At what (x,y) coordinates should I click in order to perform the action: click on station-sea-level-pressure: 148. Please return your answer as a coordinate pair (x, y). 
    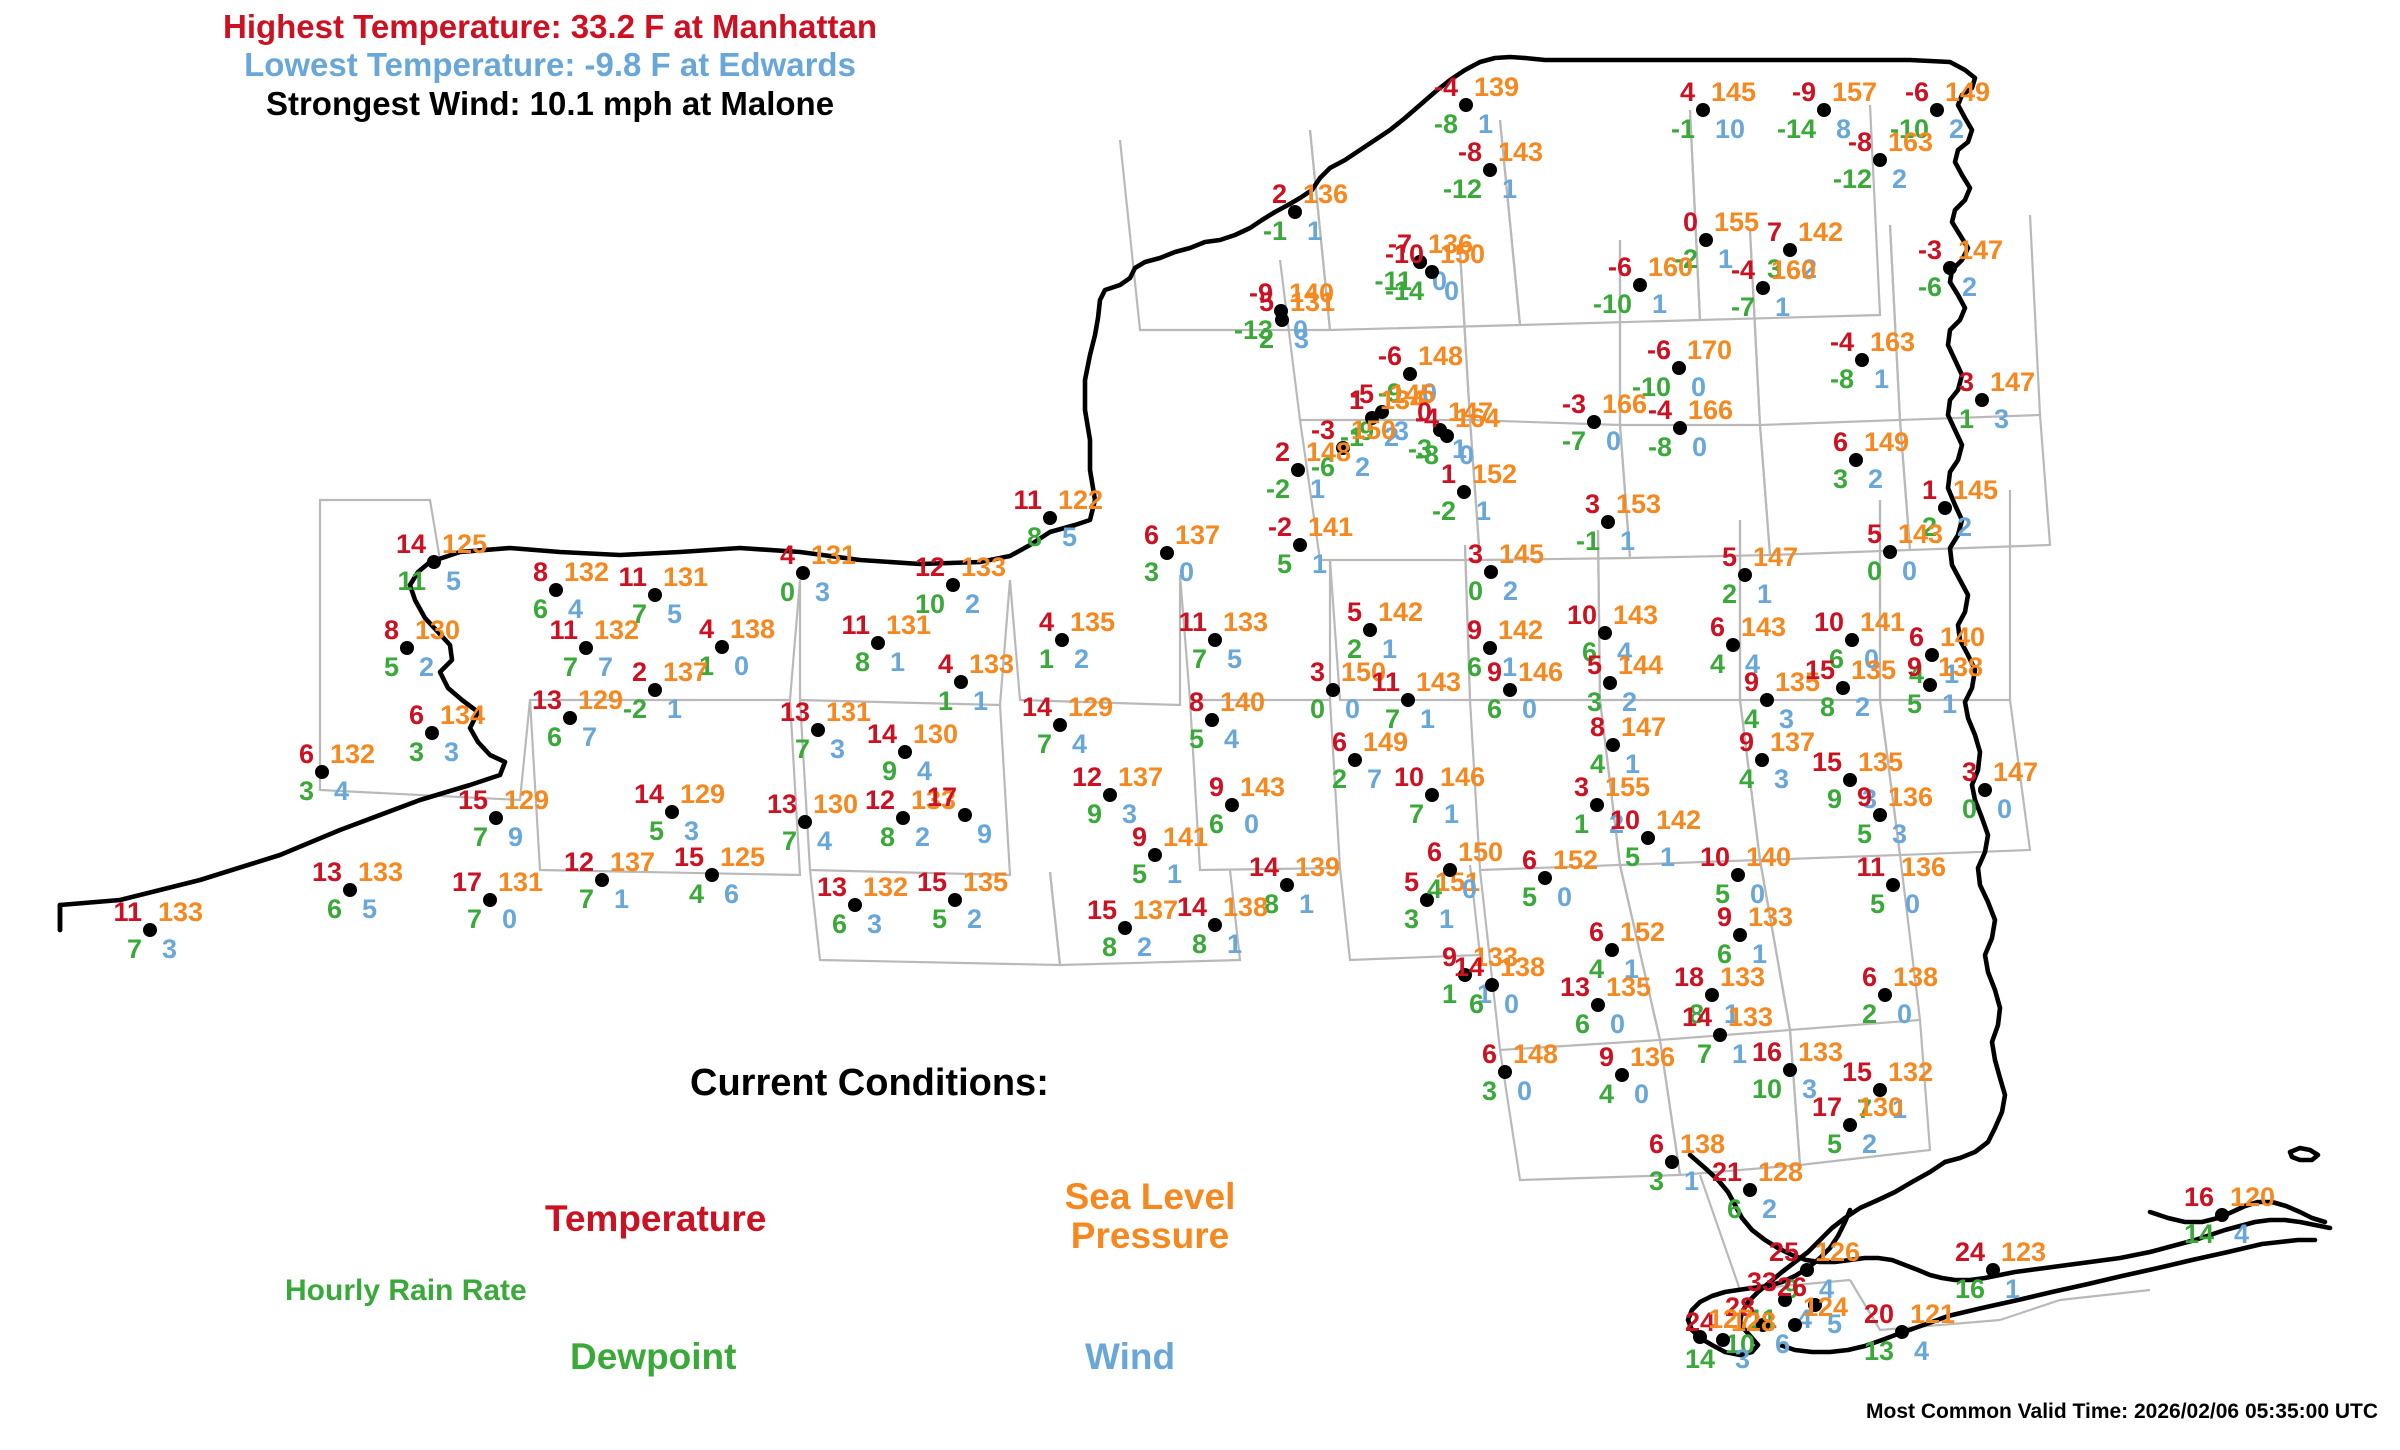
    Looking at the image, I should click on (1536, 1054).